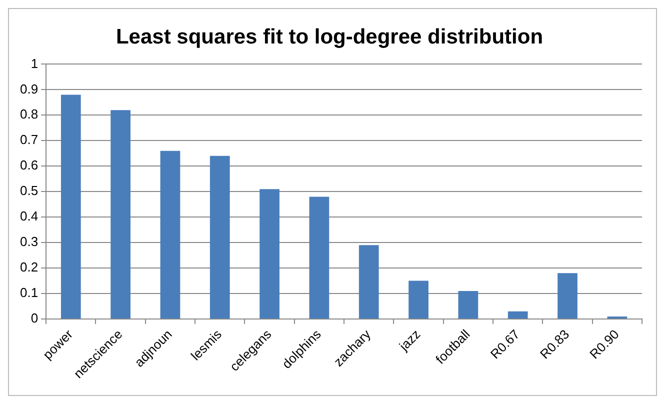 The height and width of the screenshot is (404, 665). Describe the element at coordinates (29, 88) in the screenshot. I see `y-tick-label: 0.9` at that location.